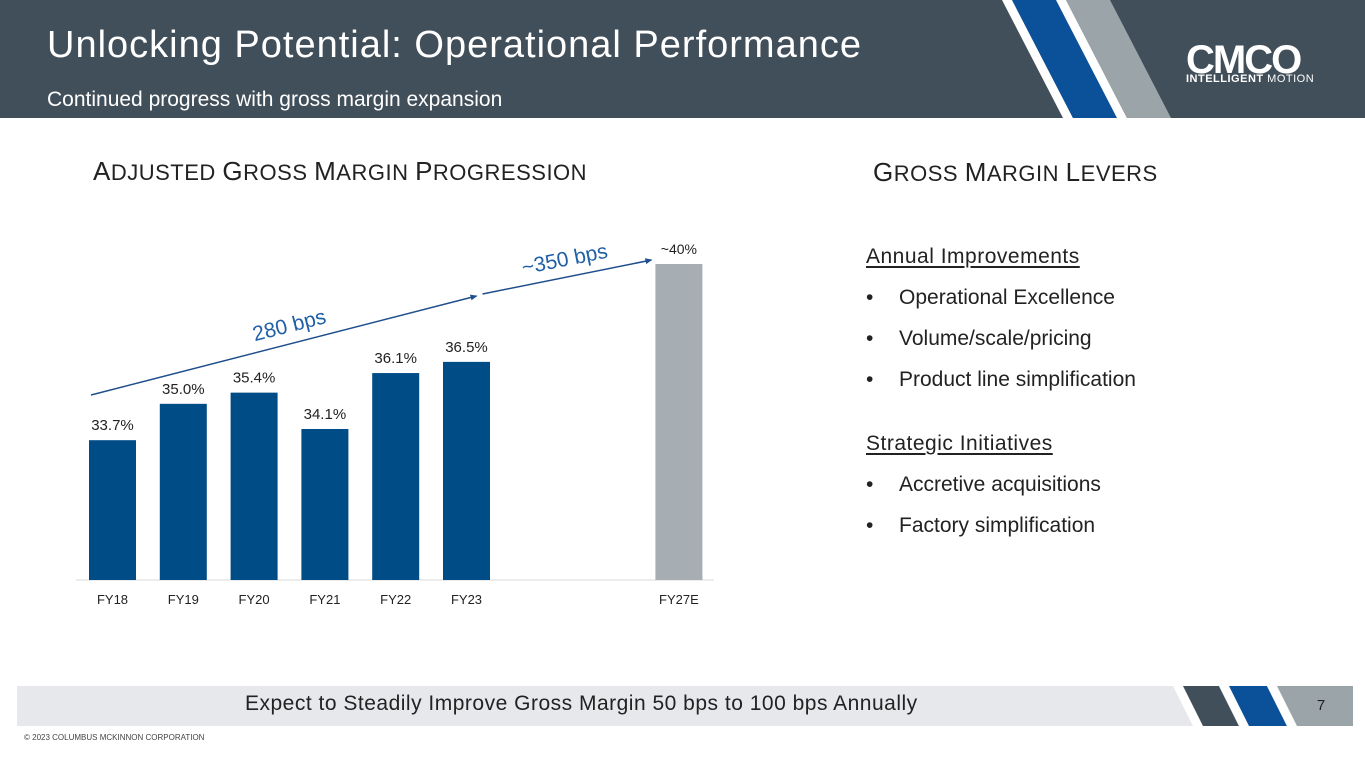 Image resolution: width=1365 pixels, height=768 pixels. I want to click on data-label-fy21: 34.1%, so click(325, 414).